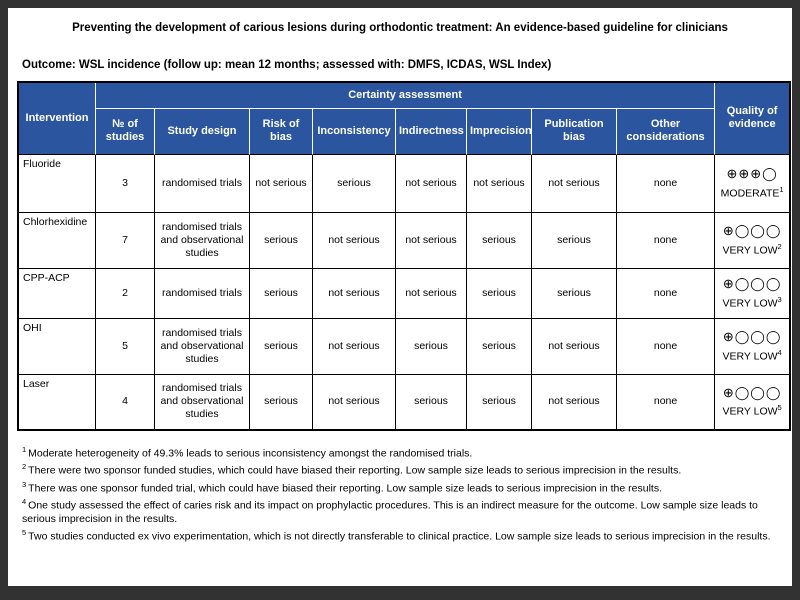 The width and height of the screenshot is (800, 600). I want to click on cell-risk-of-bias: not serious, so click(281, 183).